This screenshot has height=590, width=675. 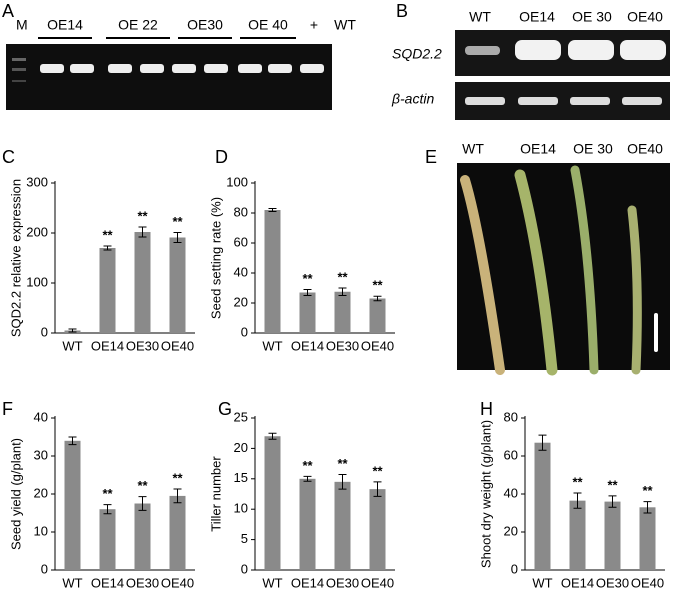 I want to click on lane-label: +, so click(x=314, y=25).